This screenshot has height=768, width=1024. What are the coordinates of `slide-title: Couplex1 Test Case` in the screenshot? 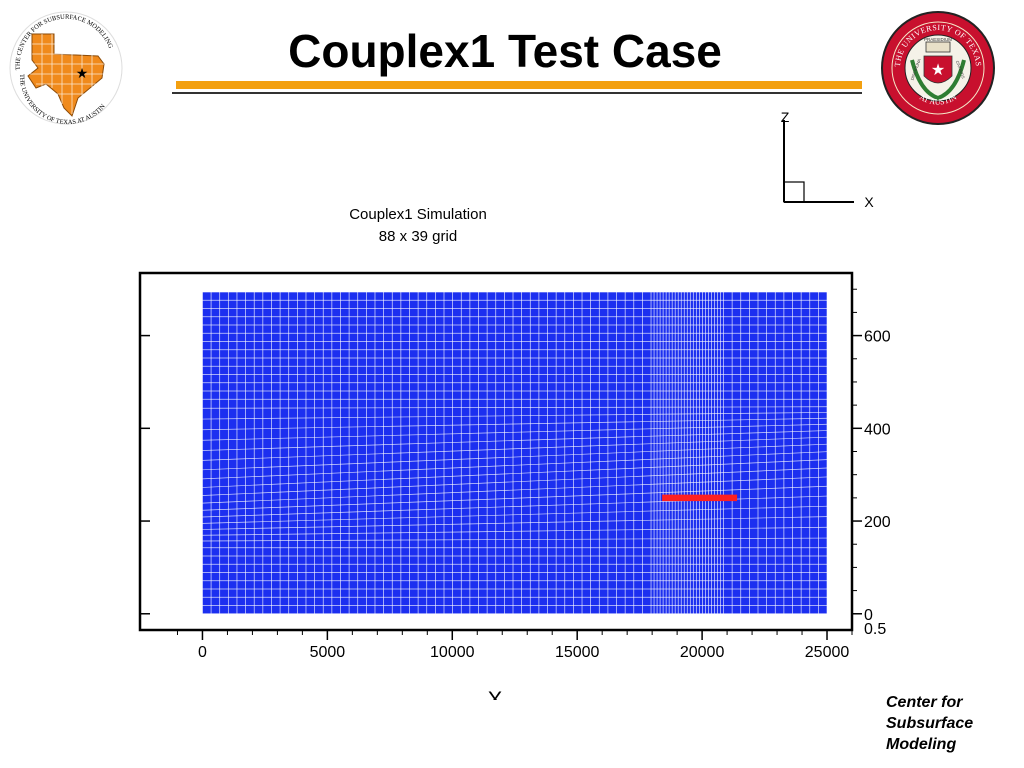 It's located at (505, 51).